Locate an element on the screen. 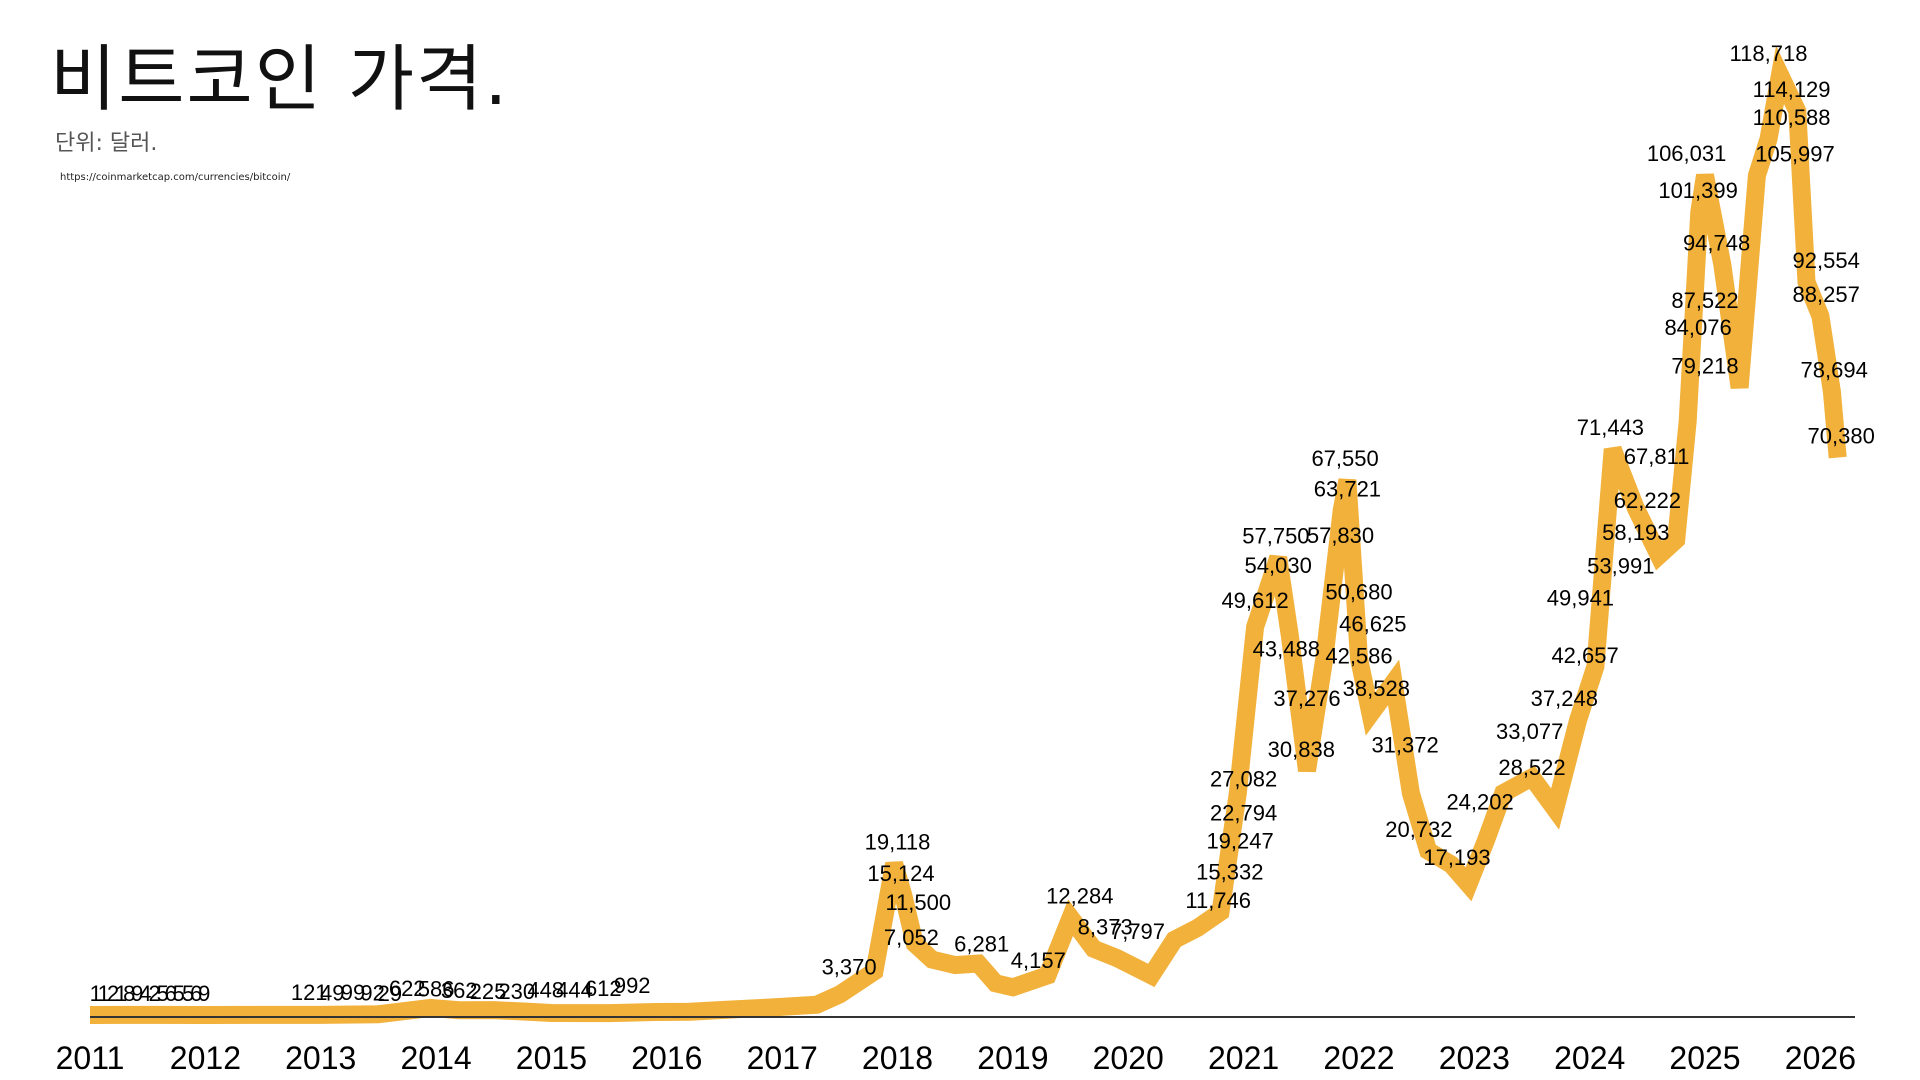  data-label: 11,500 is located at coordinates (918, 902).